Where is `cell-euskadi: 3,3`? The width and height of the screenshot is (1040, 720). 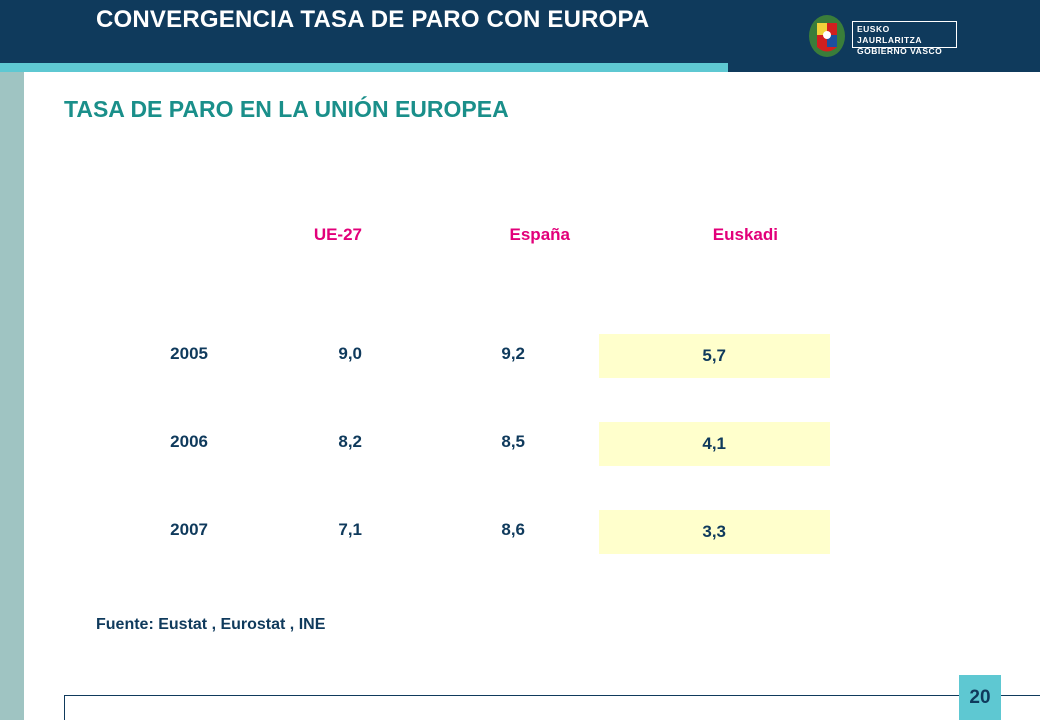
cell-euskadi: 3,3 is located at coordinates (714, 532).